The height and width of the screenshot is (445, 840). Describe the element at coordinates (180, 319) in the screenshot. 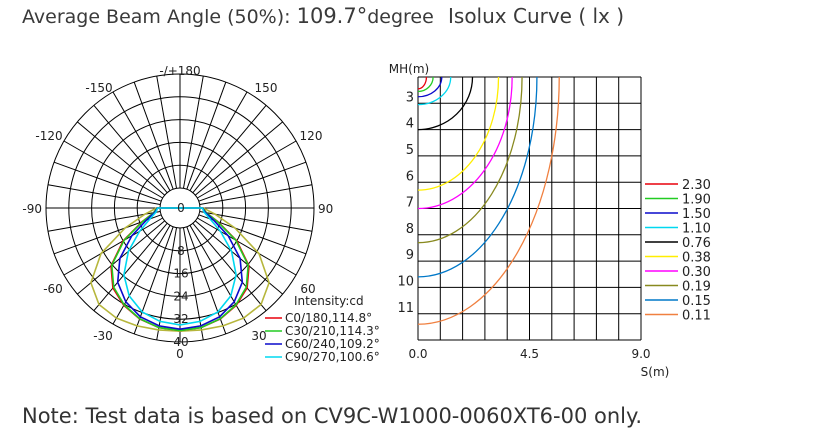

I see `polar-radial-label: 32` at that location.